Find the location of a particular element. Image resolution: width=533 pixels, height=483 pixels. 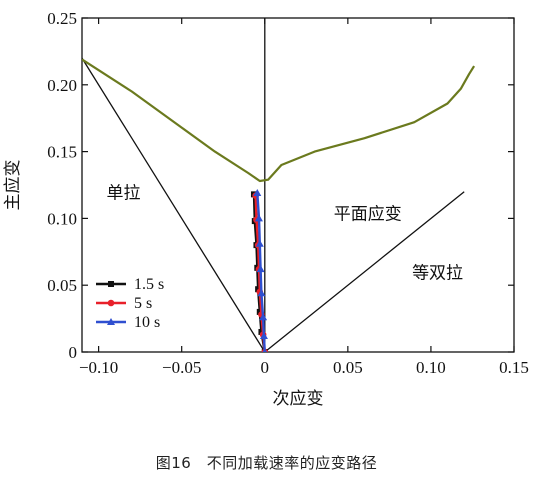

y-axis-title: 主应变 is located at coordinates (13, 185).